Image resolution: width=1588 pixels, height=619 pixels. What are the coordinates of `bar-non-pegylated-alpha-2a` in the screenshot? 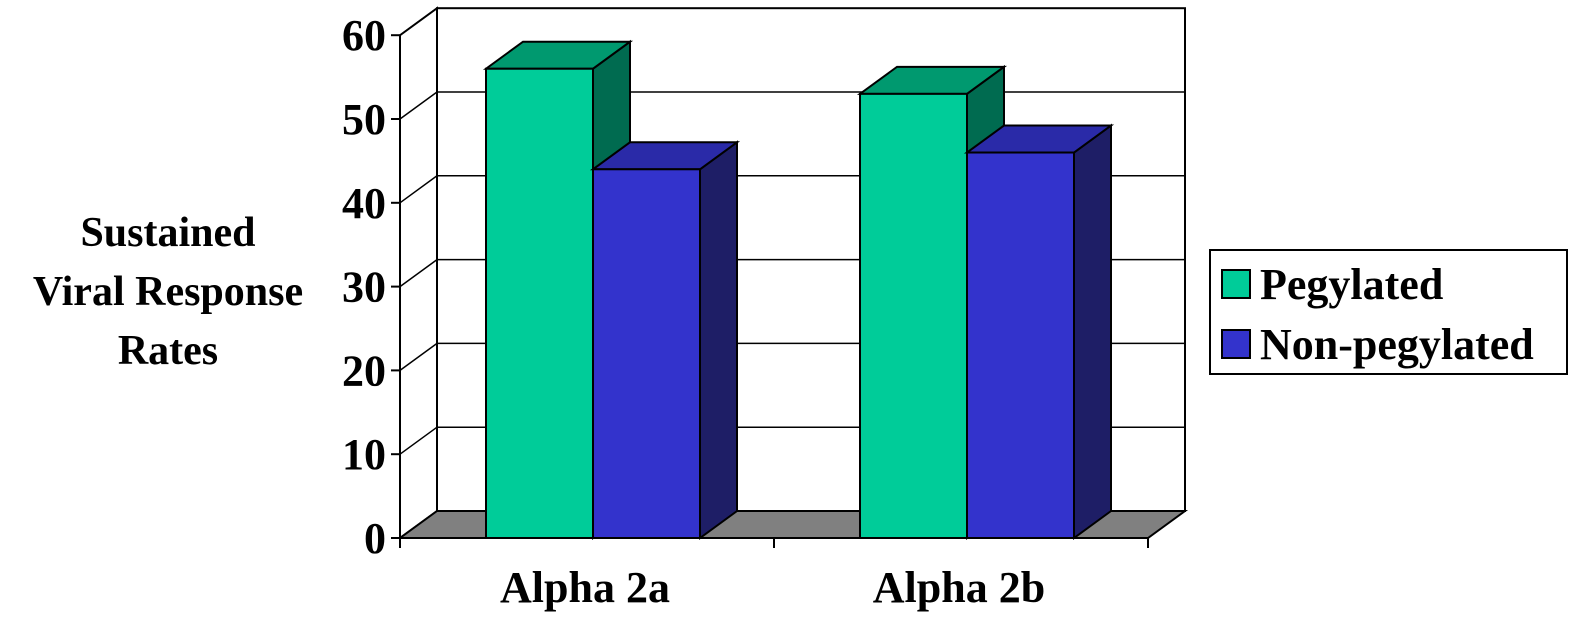 It's located at (665, 340).